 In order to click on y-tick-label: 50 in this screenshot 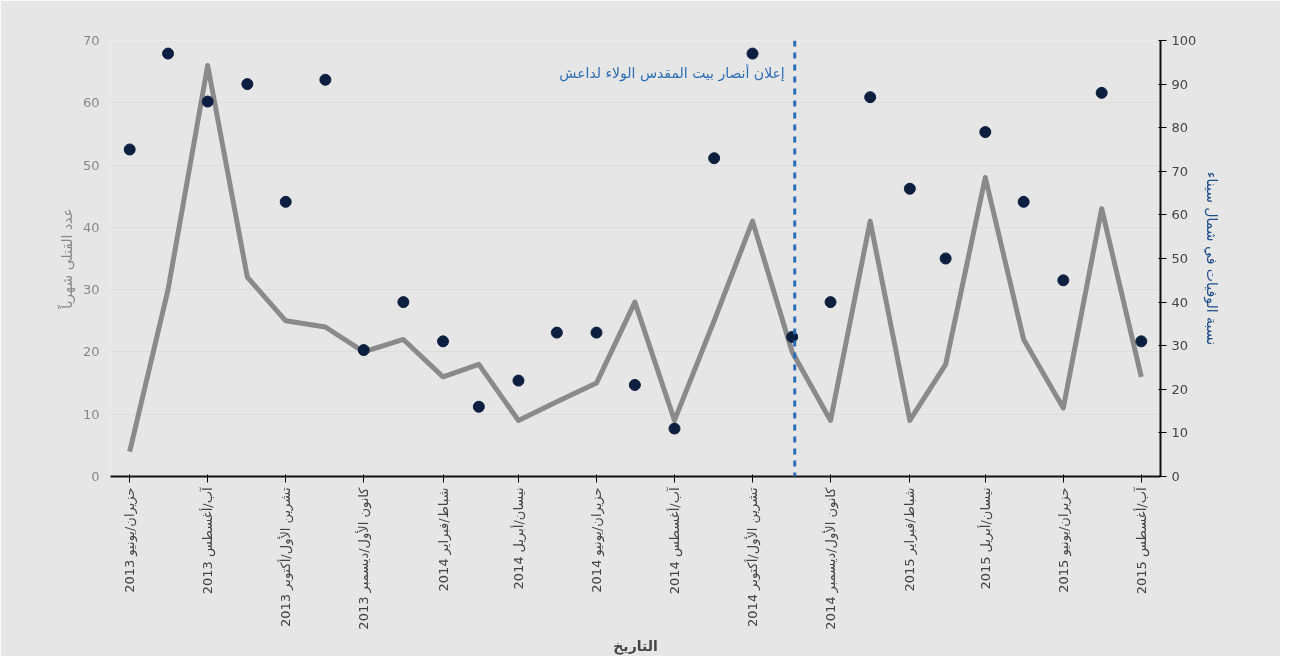, I will do `click(91, 165)`.